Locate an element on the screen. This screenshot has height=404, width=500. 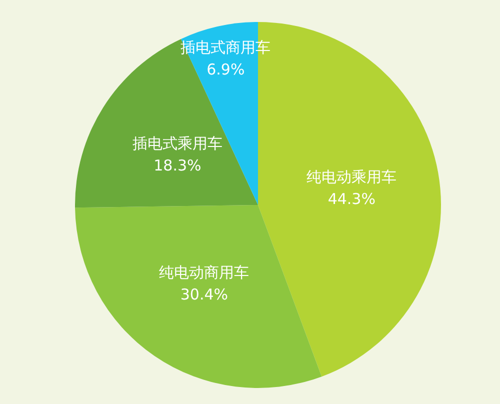
data-label: 44.3% is located at coordinates (352, 199).